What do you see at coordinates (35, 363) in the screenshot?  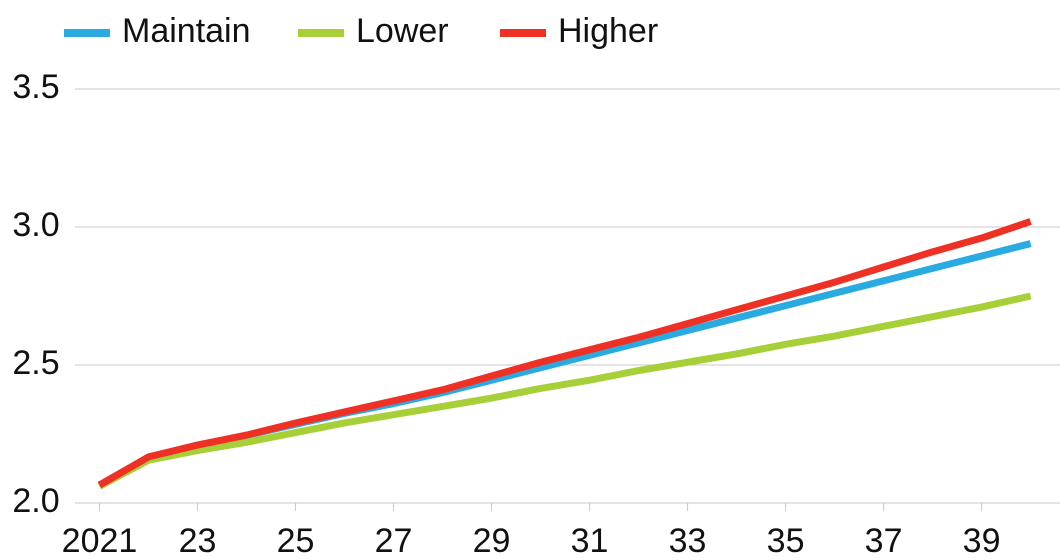 I see `y-tick-label: 2.5` at bounding box center [35, 363].